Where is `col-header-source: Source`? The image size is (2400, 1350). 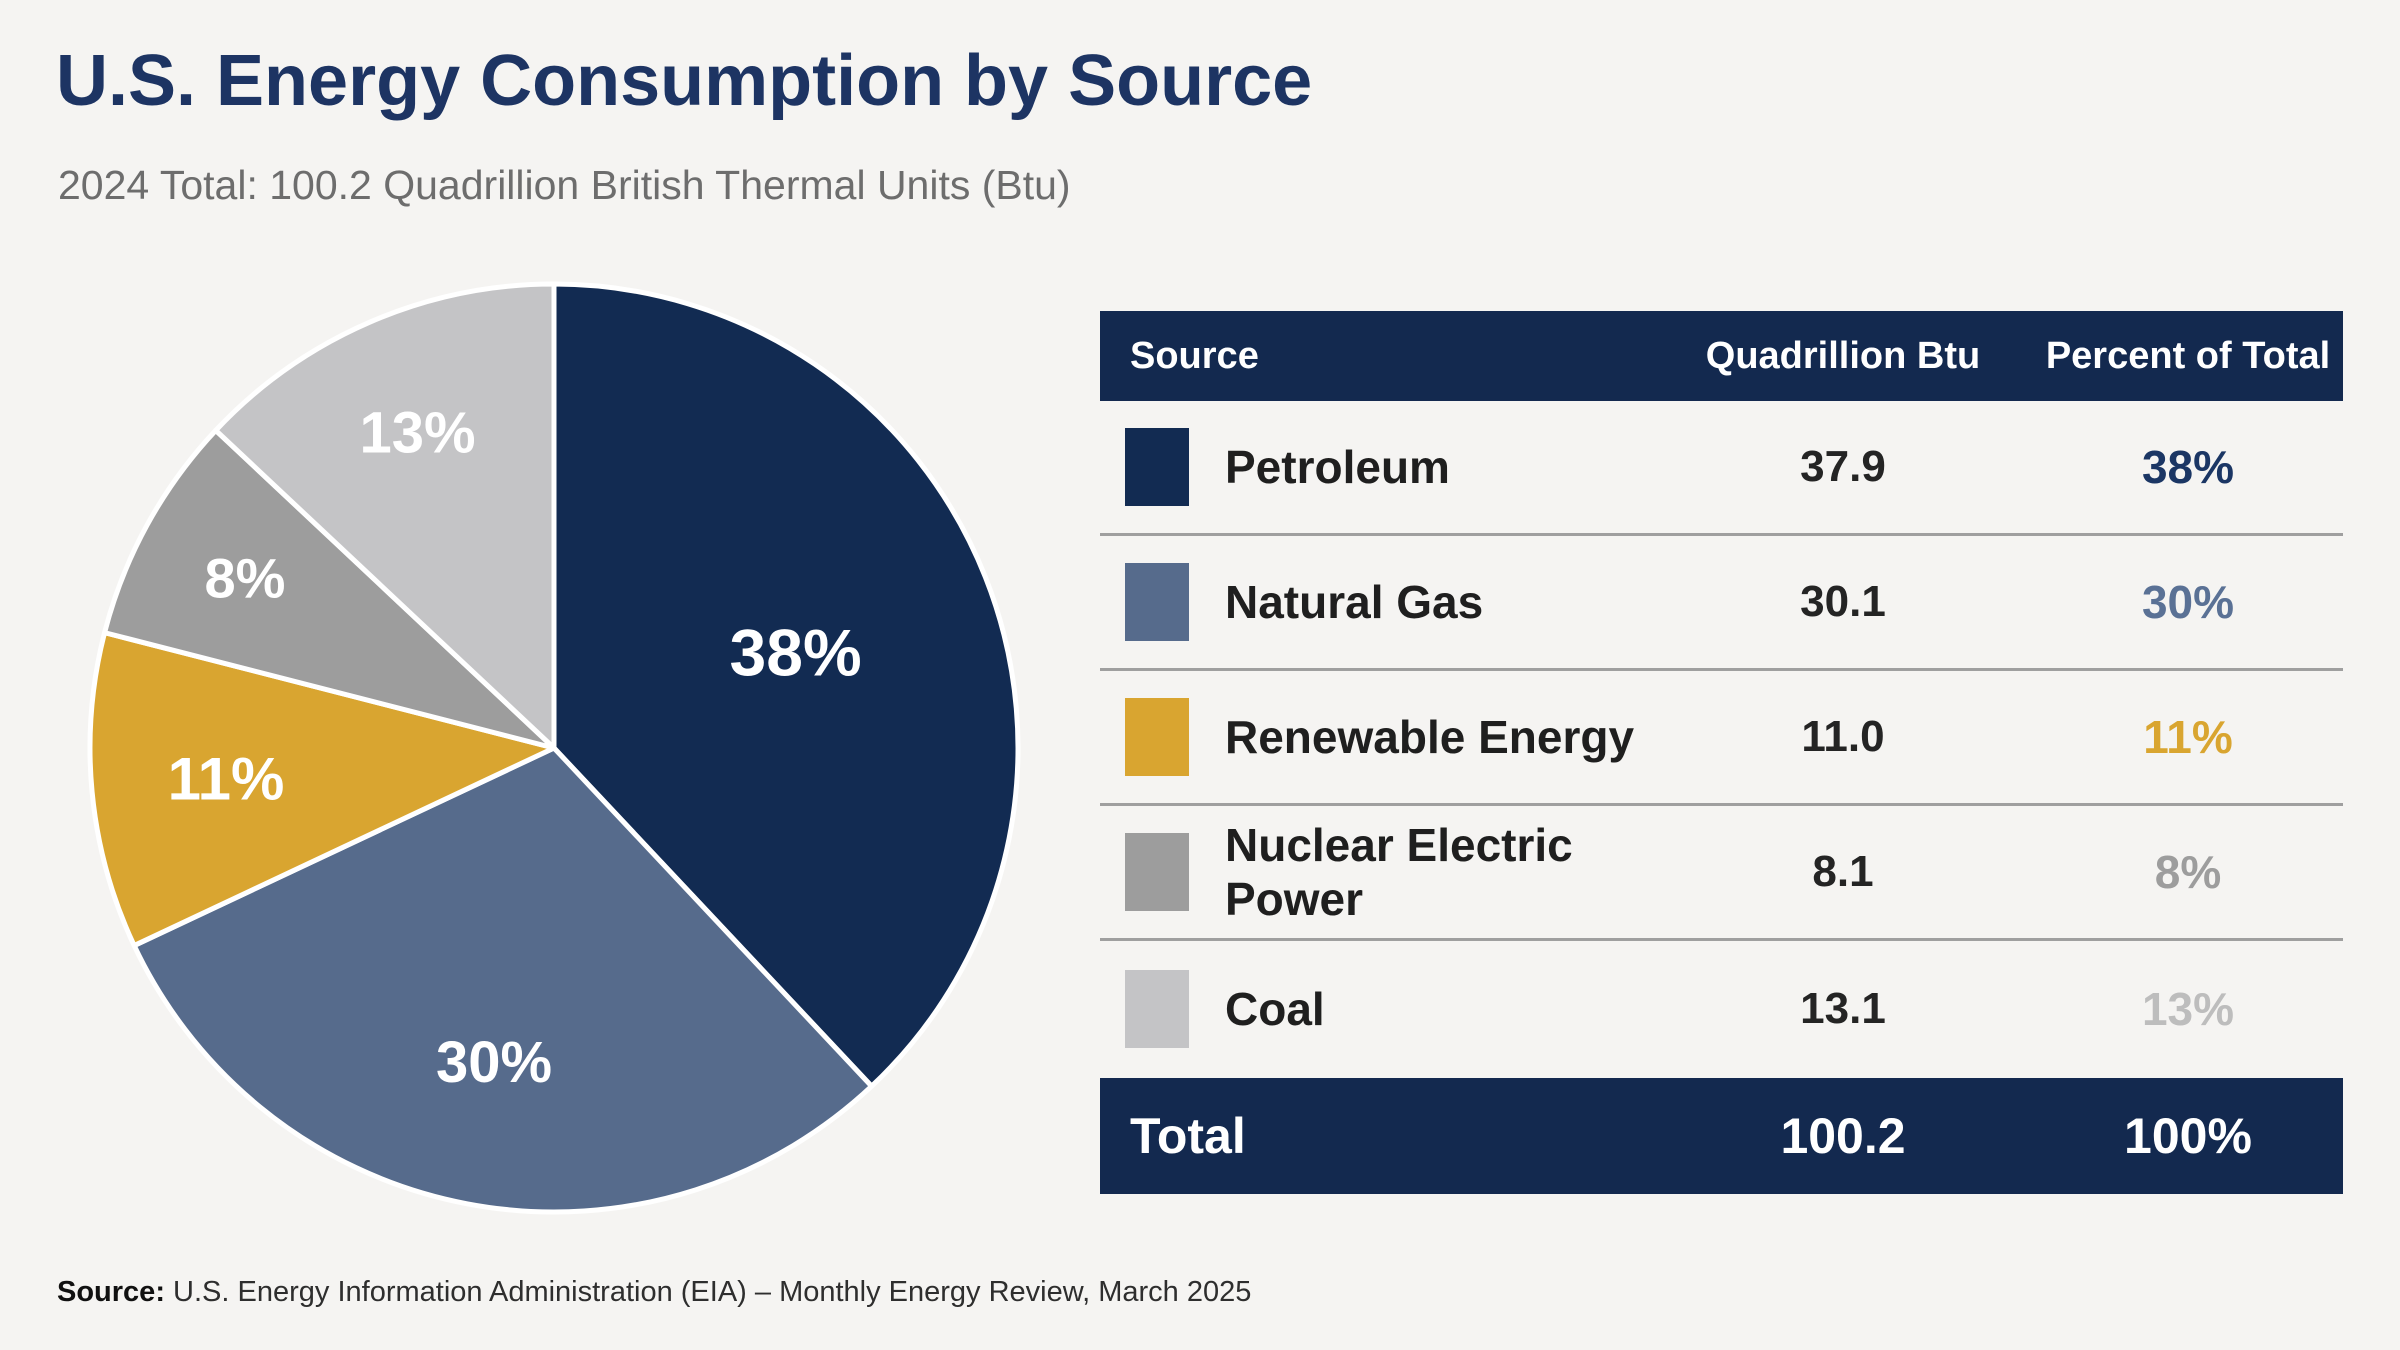
col-header-source: Source is located at coordinates (1194, 355).